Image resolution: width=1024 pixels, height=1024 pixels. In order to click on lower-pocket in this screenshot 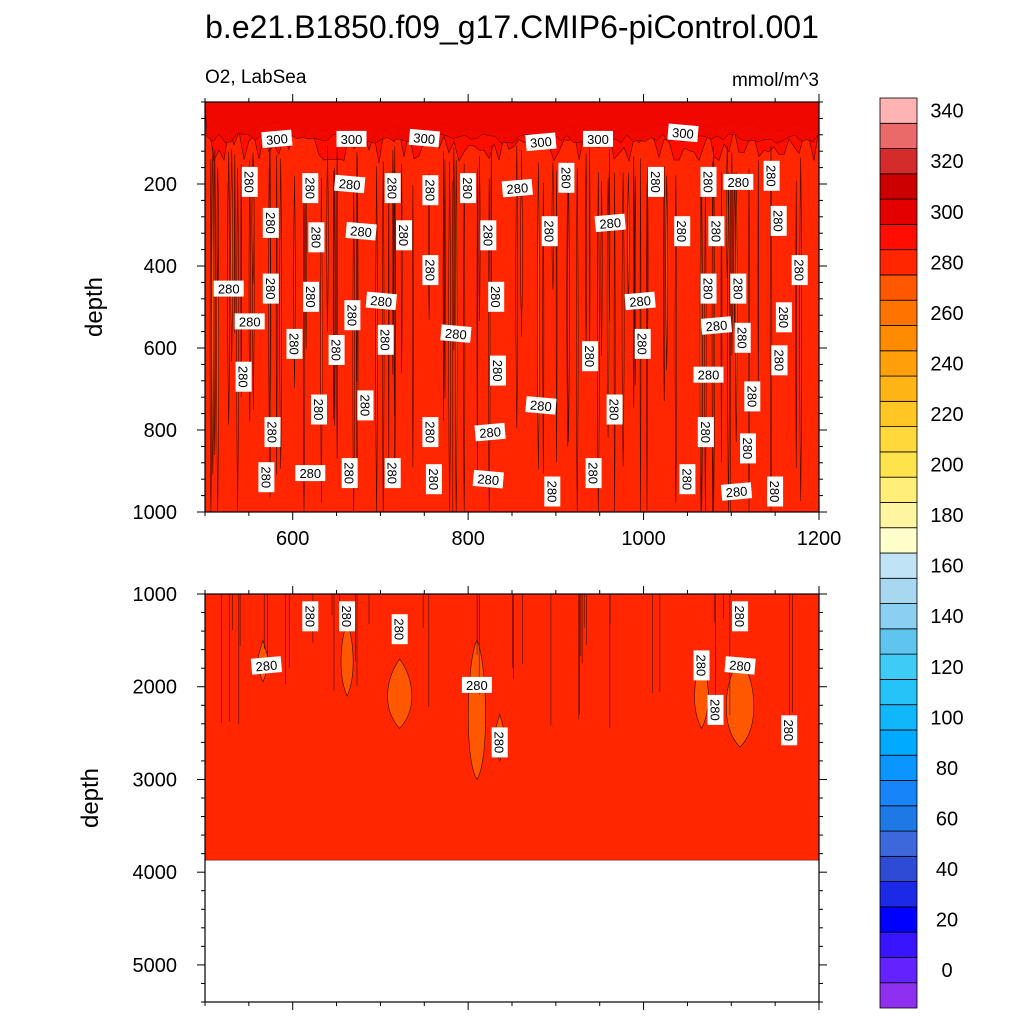, I will do `click(347, 658)`.